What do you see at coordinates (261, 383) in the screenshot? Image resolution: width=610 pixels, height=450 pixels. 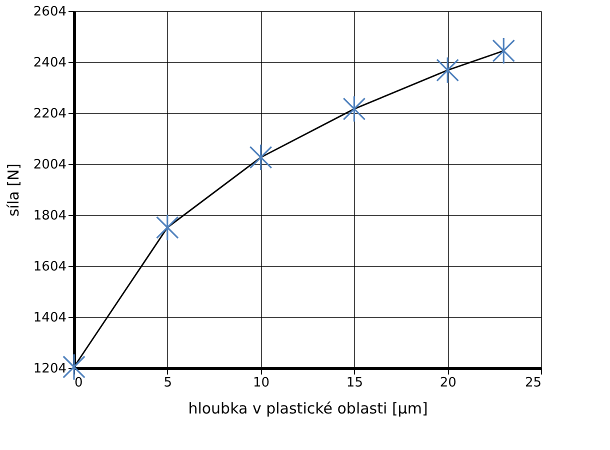 I see `x-tick-label: 10` at bounding box center [261, 383].